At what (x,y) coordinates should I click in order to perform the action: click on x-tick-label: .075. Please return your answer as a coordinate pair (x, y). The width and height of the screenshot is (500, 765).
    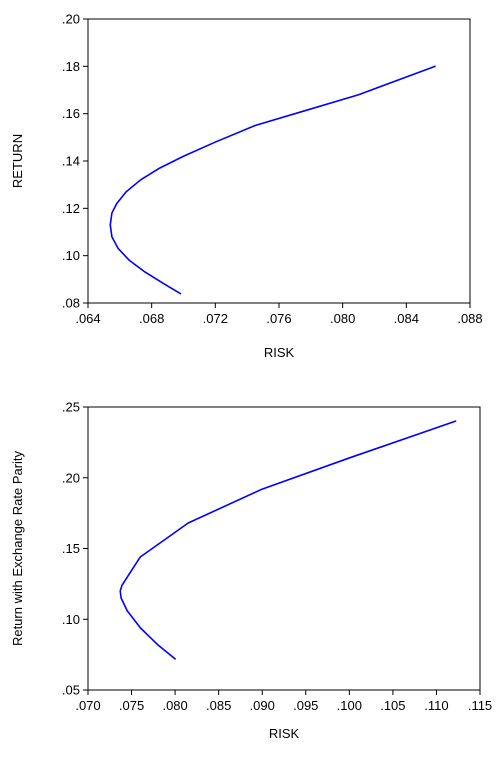
    Looking at the image, I should click on (131, 705).